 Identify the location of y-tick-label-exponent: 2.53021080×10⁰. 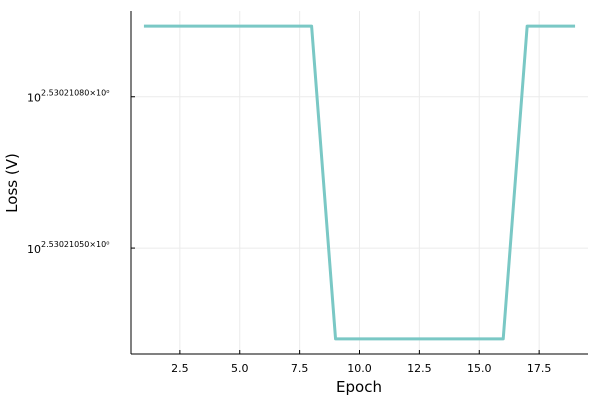
(75, 93).